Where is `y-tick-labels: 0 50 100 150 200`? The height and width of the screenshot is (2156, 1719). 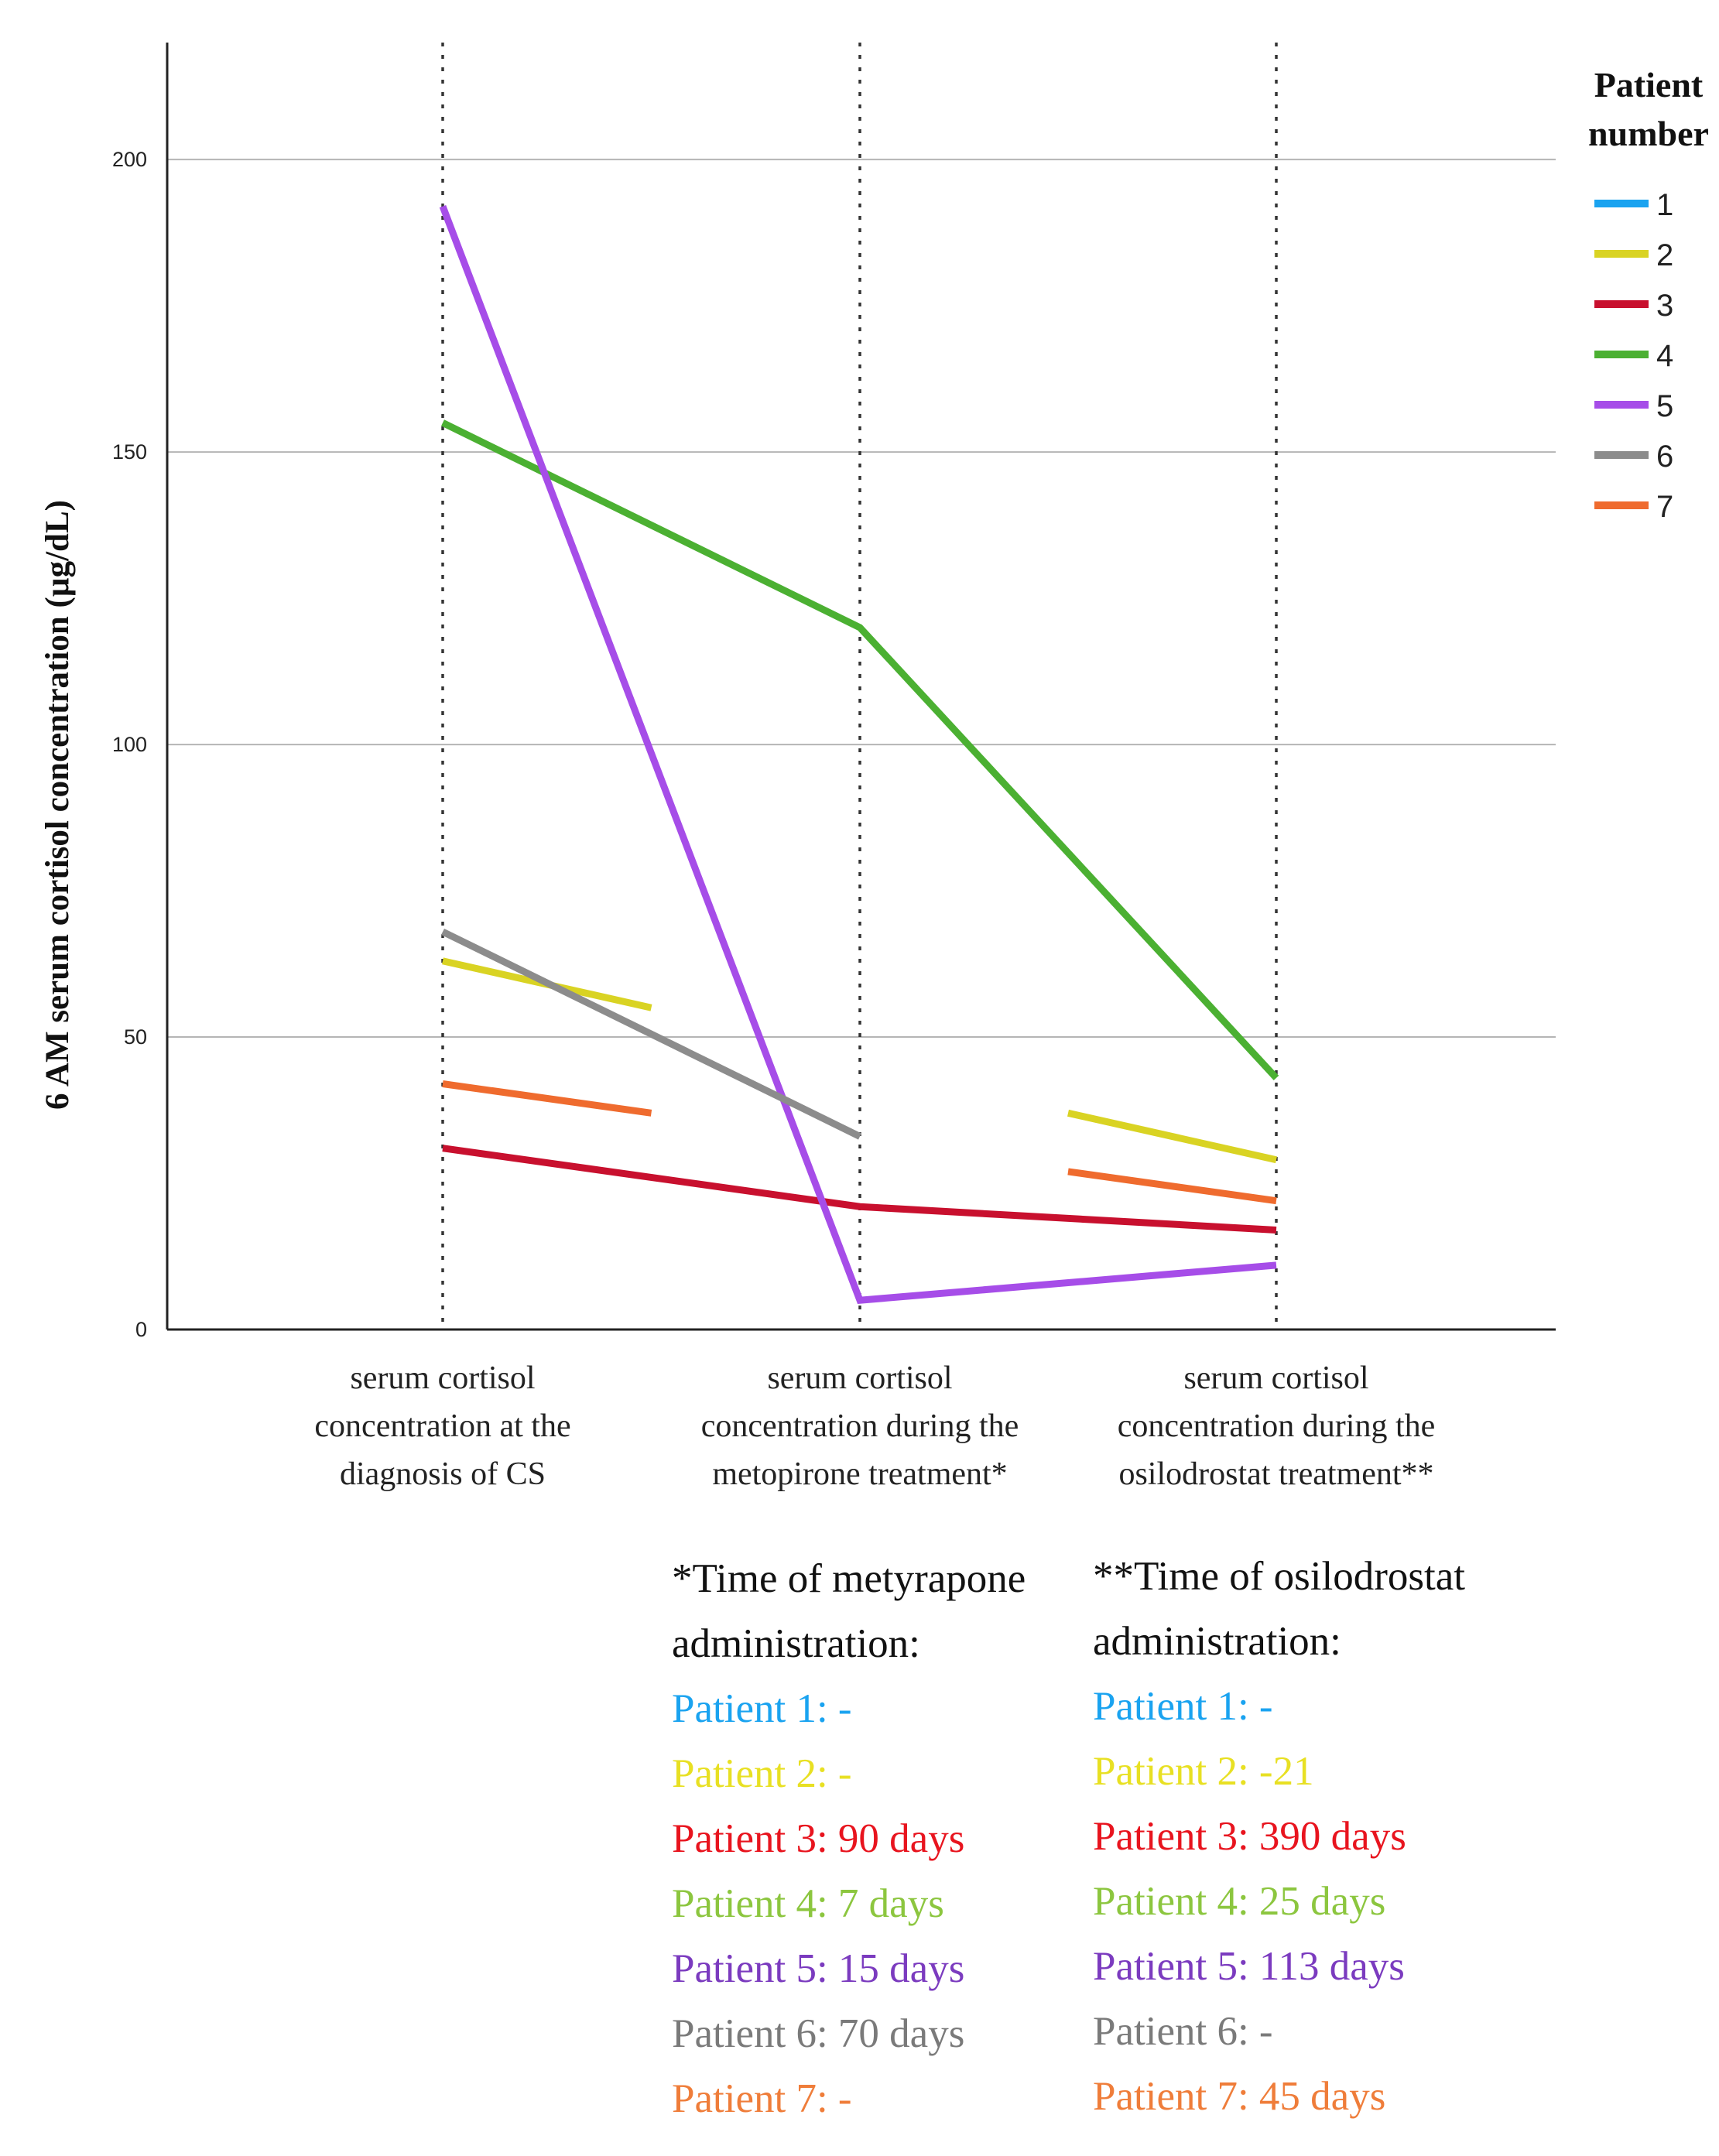
y-tick-labels: 0 50 100 150 200 is located at coordinates (129, 744).